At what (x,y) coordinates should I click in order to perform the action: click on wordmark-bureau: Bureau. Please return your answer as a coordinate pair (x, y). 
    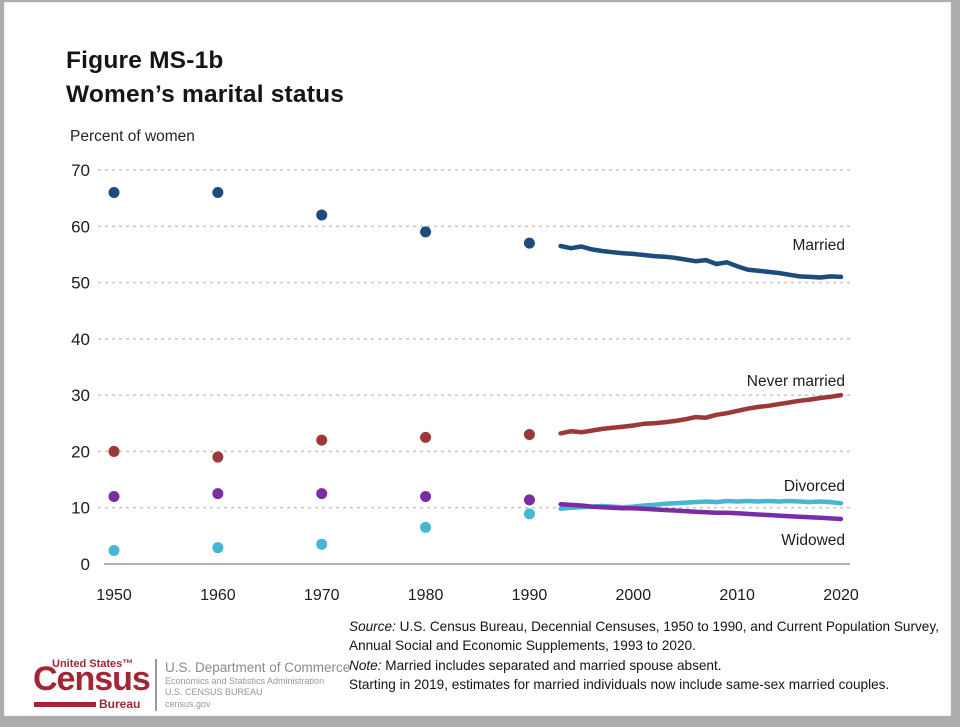
    Looking at the image, I should click on (120, 704).